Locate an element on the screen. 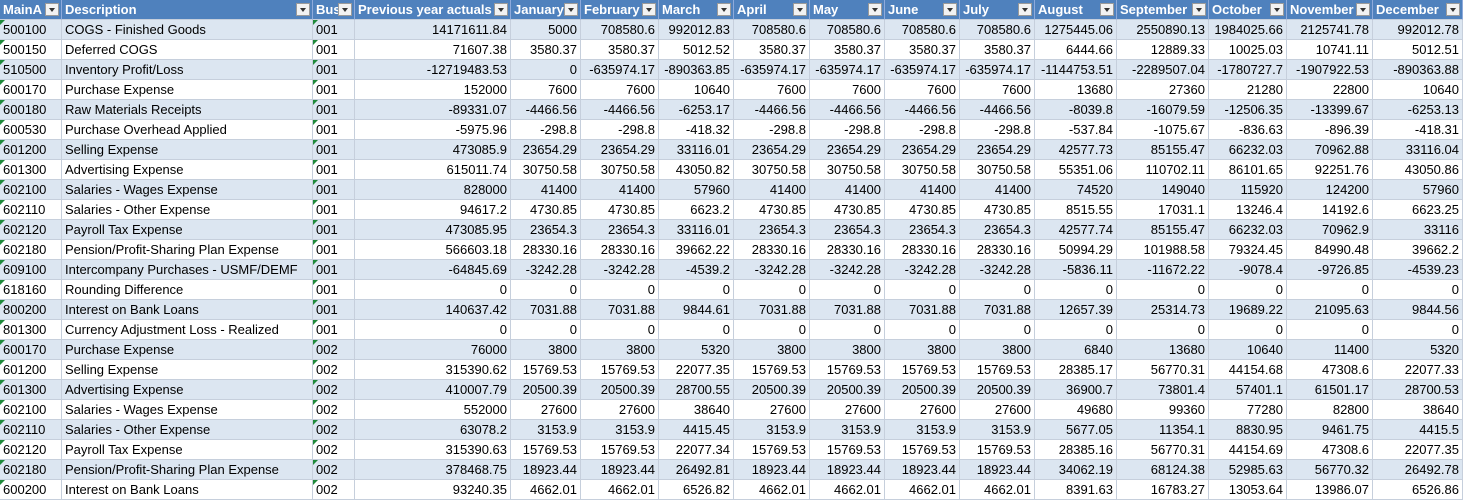  number-cell: 76000 is located at coordinates (433, 350).